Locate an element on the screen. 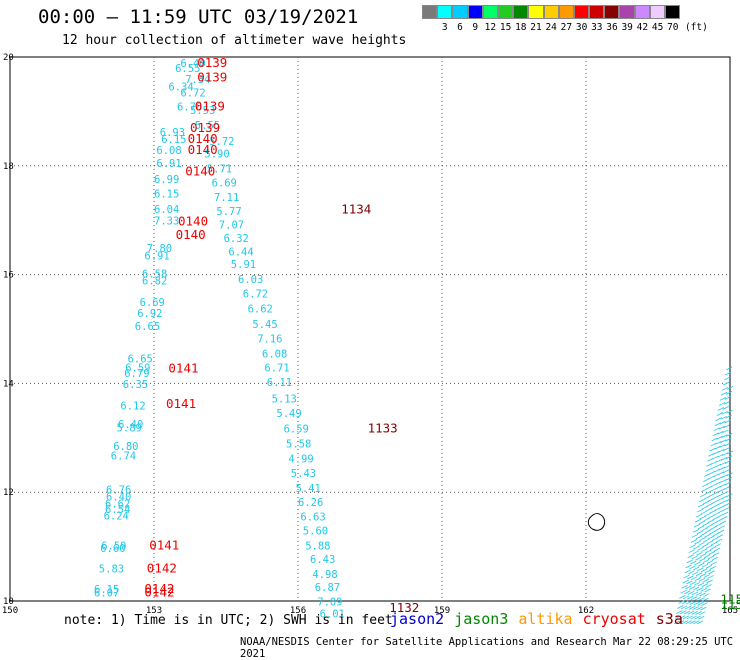  time-label: 0140 is located at coordinates (203, 149).